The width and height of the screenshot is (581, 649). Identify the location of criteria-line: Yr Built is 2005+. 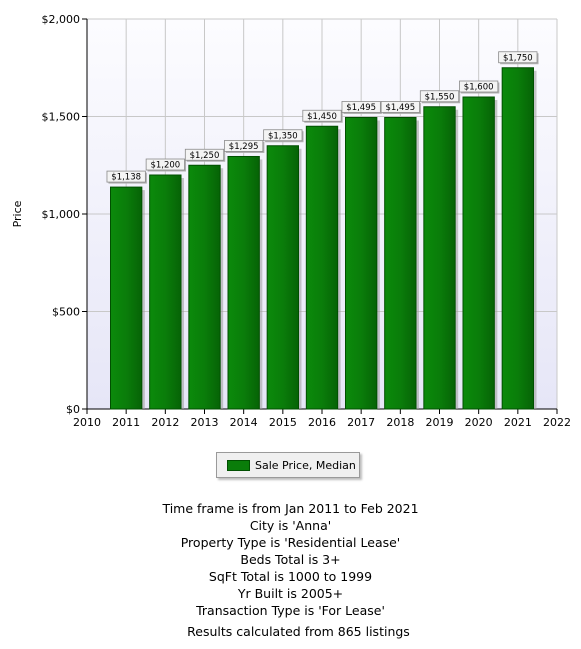
(290, 593).